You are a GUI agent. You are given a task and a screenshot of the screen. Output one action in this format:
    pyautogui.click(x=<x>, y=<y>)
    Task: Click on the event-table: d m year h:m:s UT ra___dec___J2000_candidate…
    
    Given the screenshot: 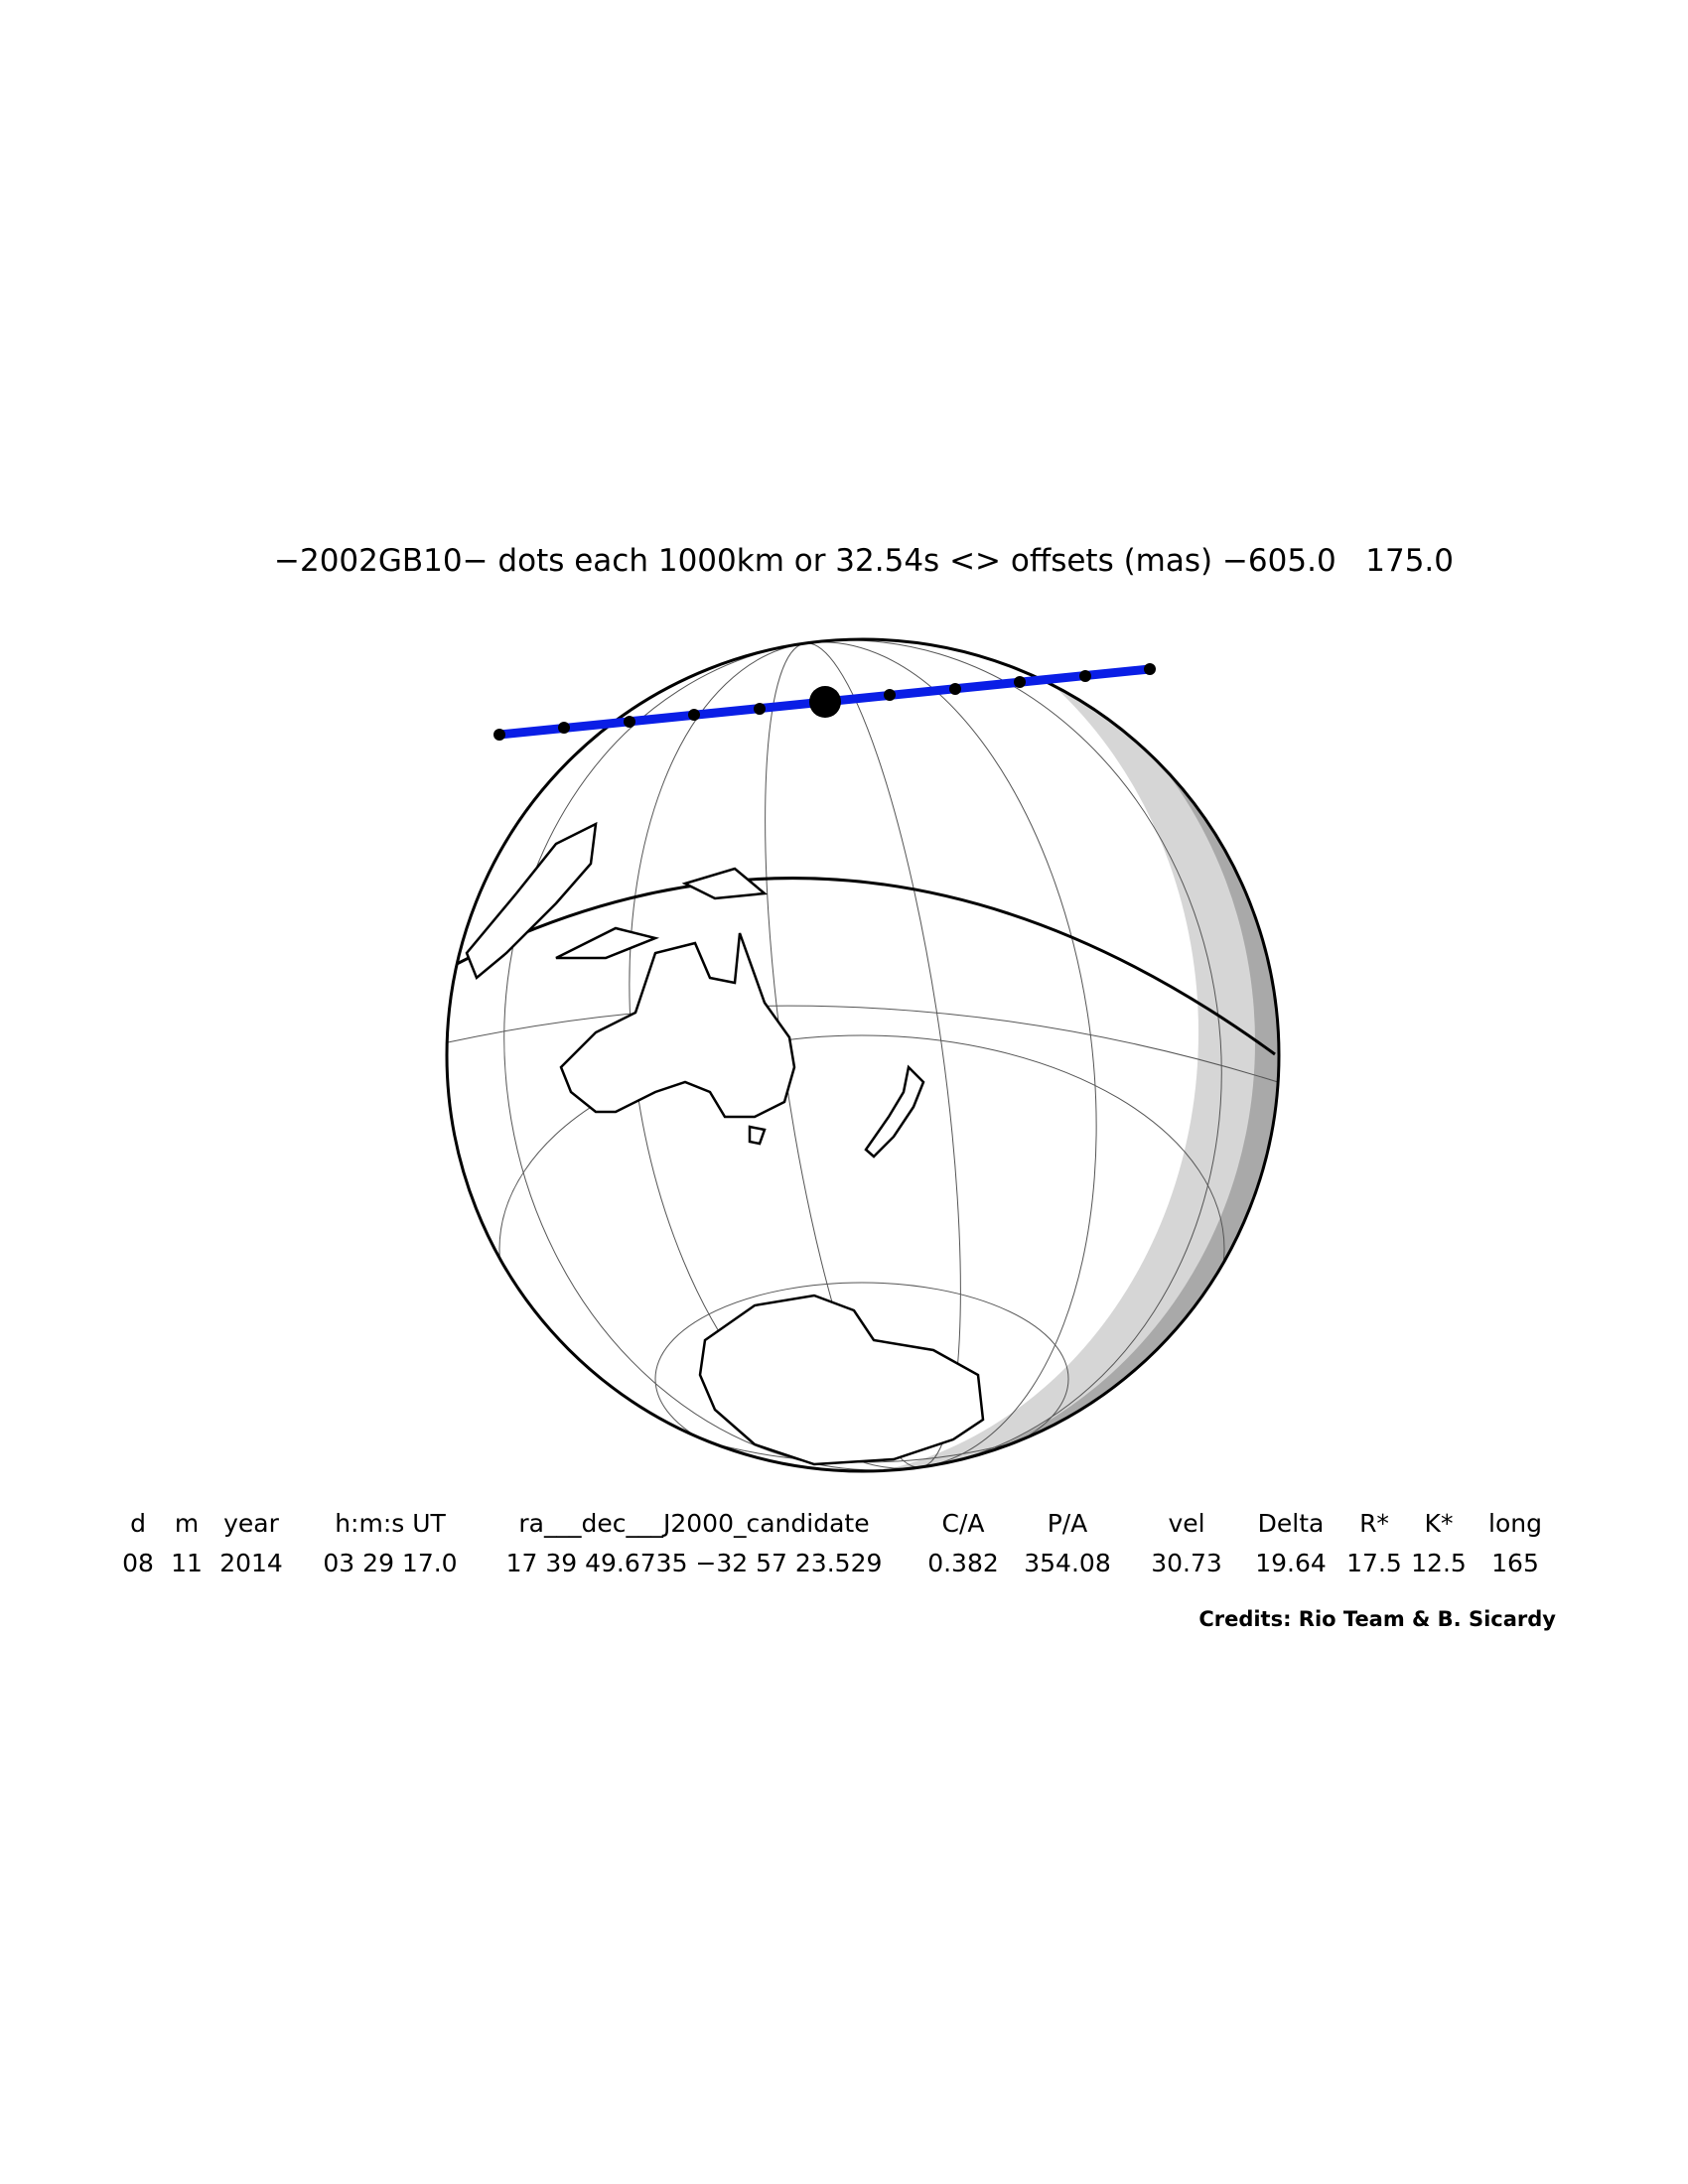 What is the action you would take?
    pyautogui.click(x=832, y=1543)
    